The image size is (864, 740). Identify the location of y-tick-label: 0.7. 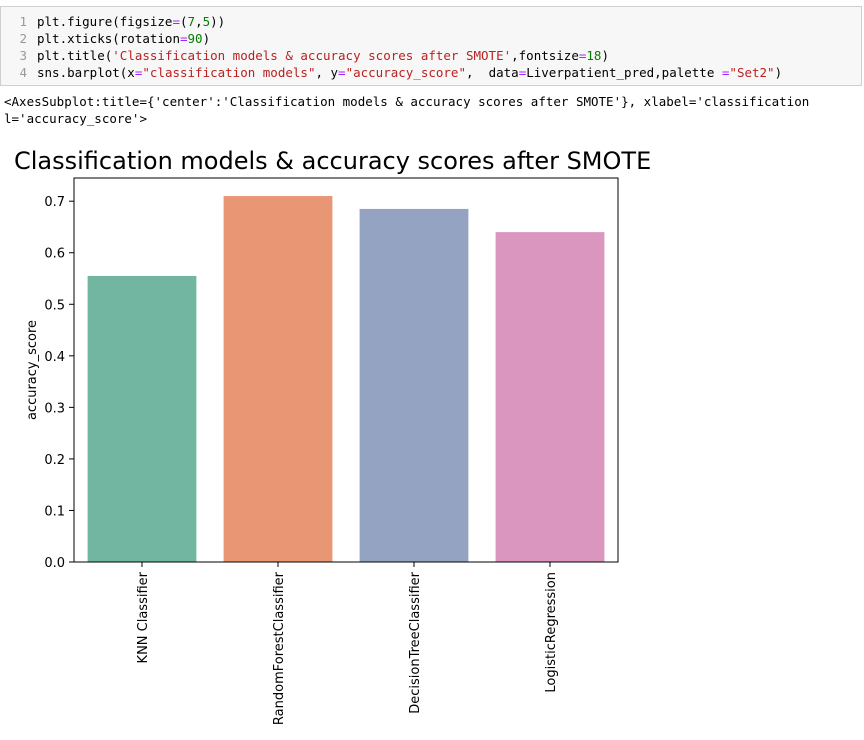
(54, 202).